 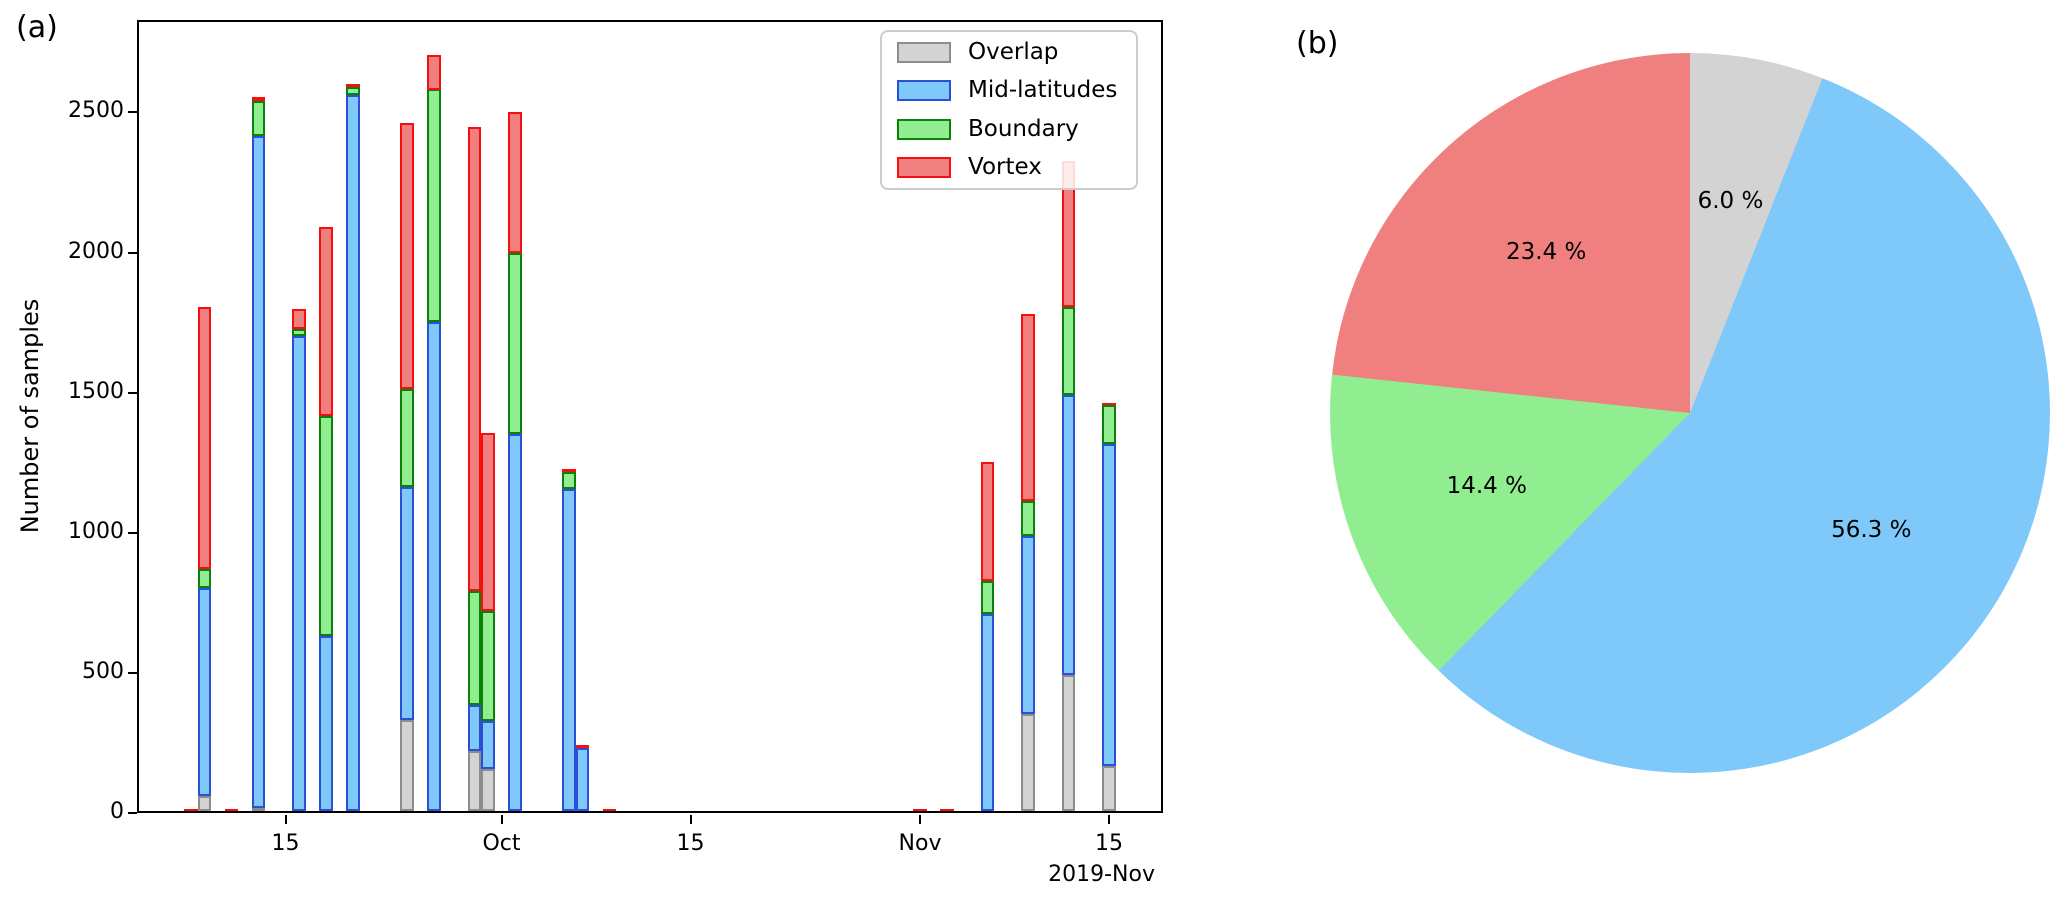 What do you see at coordinates (924, 91) in the screenshot?
I see `legend-patch-mid-latitudes` at bounding box center [924, 91].